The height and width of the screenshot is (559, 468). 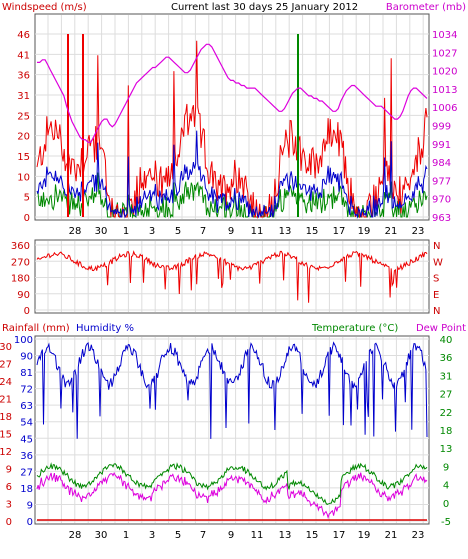 I want to click on wind-y-tick: 46, so click(x=23, y=35).